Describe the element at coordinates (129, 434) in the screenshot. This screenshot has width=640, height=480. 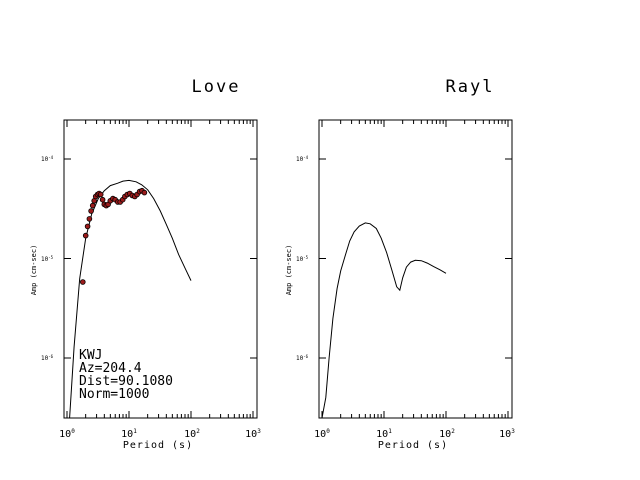
I see `love-xtick-label-10: 101` at that location.